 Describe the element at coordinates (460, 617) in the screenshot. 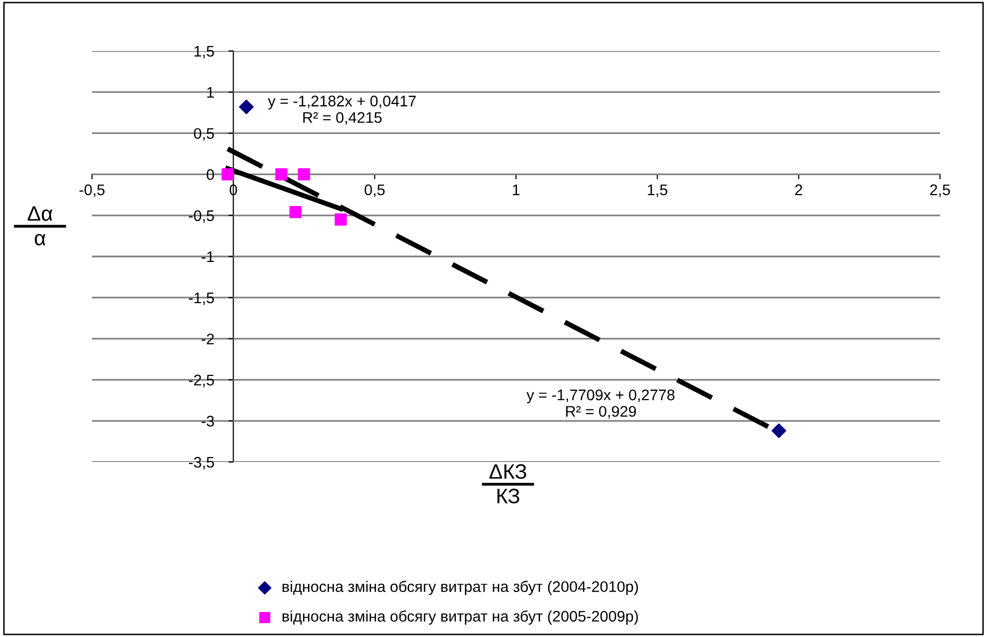

I see `legend-label: відносна зміна обсягу витрат на збут (2005-2009р)` at that location.